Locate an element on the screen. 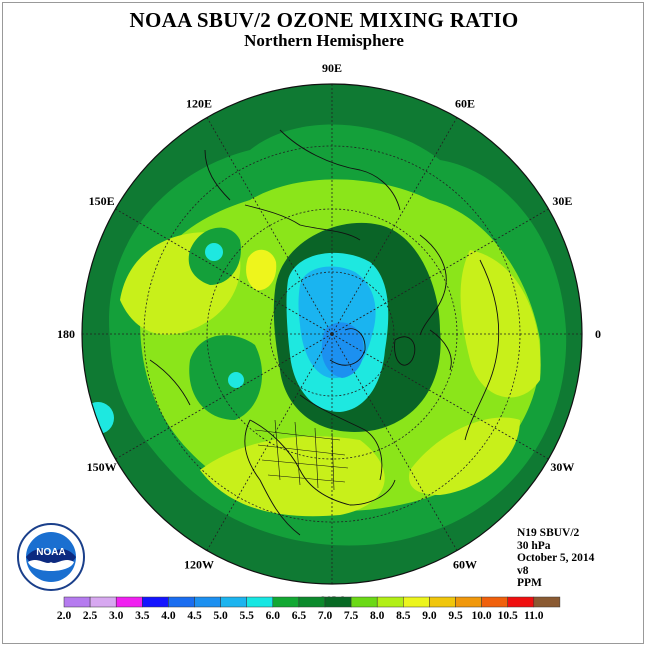 Image resolution: width=648 pixels, height=648 pixels. longitude-label: 0 is located at coordinates (598, 334).